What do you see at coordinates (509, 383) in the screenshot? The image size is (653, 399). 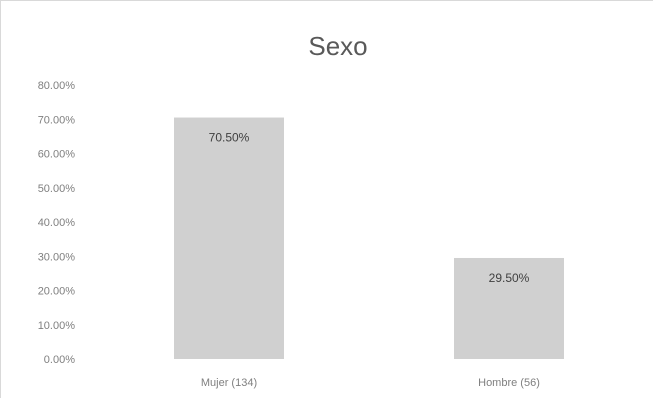 I see `x-tick-label: Hombre (56)` at bounding box center [509, 383].